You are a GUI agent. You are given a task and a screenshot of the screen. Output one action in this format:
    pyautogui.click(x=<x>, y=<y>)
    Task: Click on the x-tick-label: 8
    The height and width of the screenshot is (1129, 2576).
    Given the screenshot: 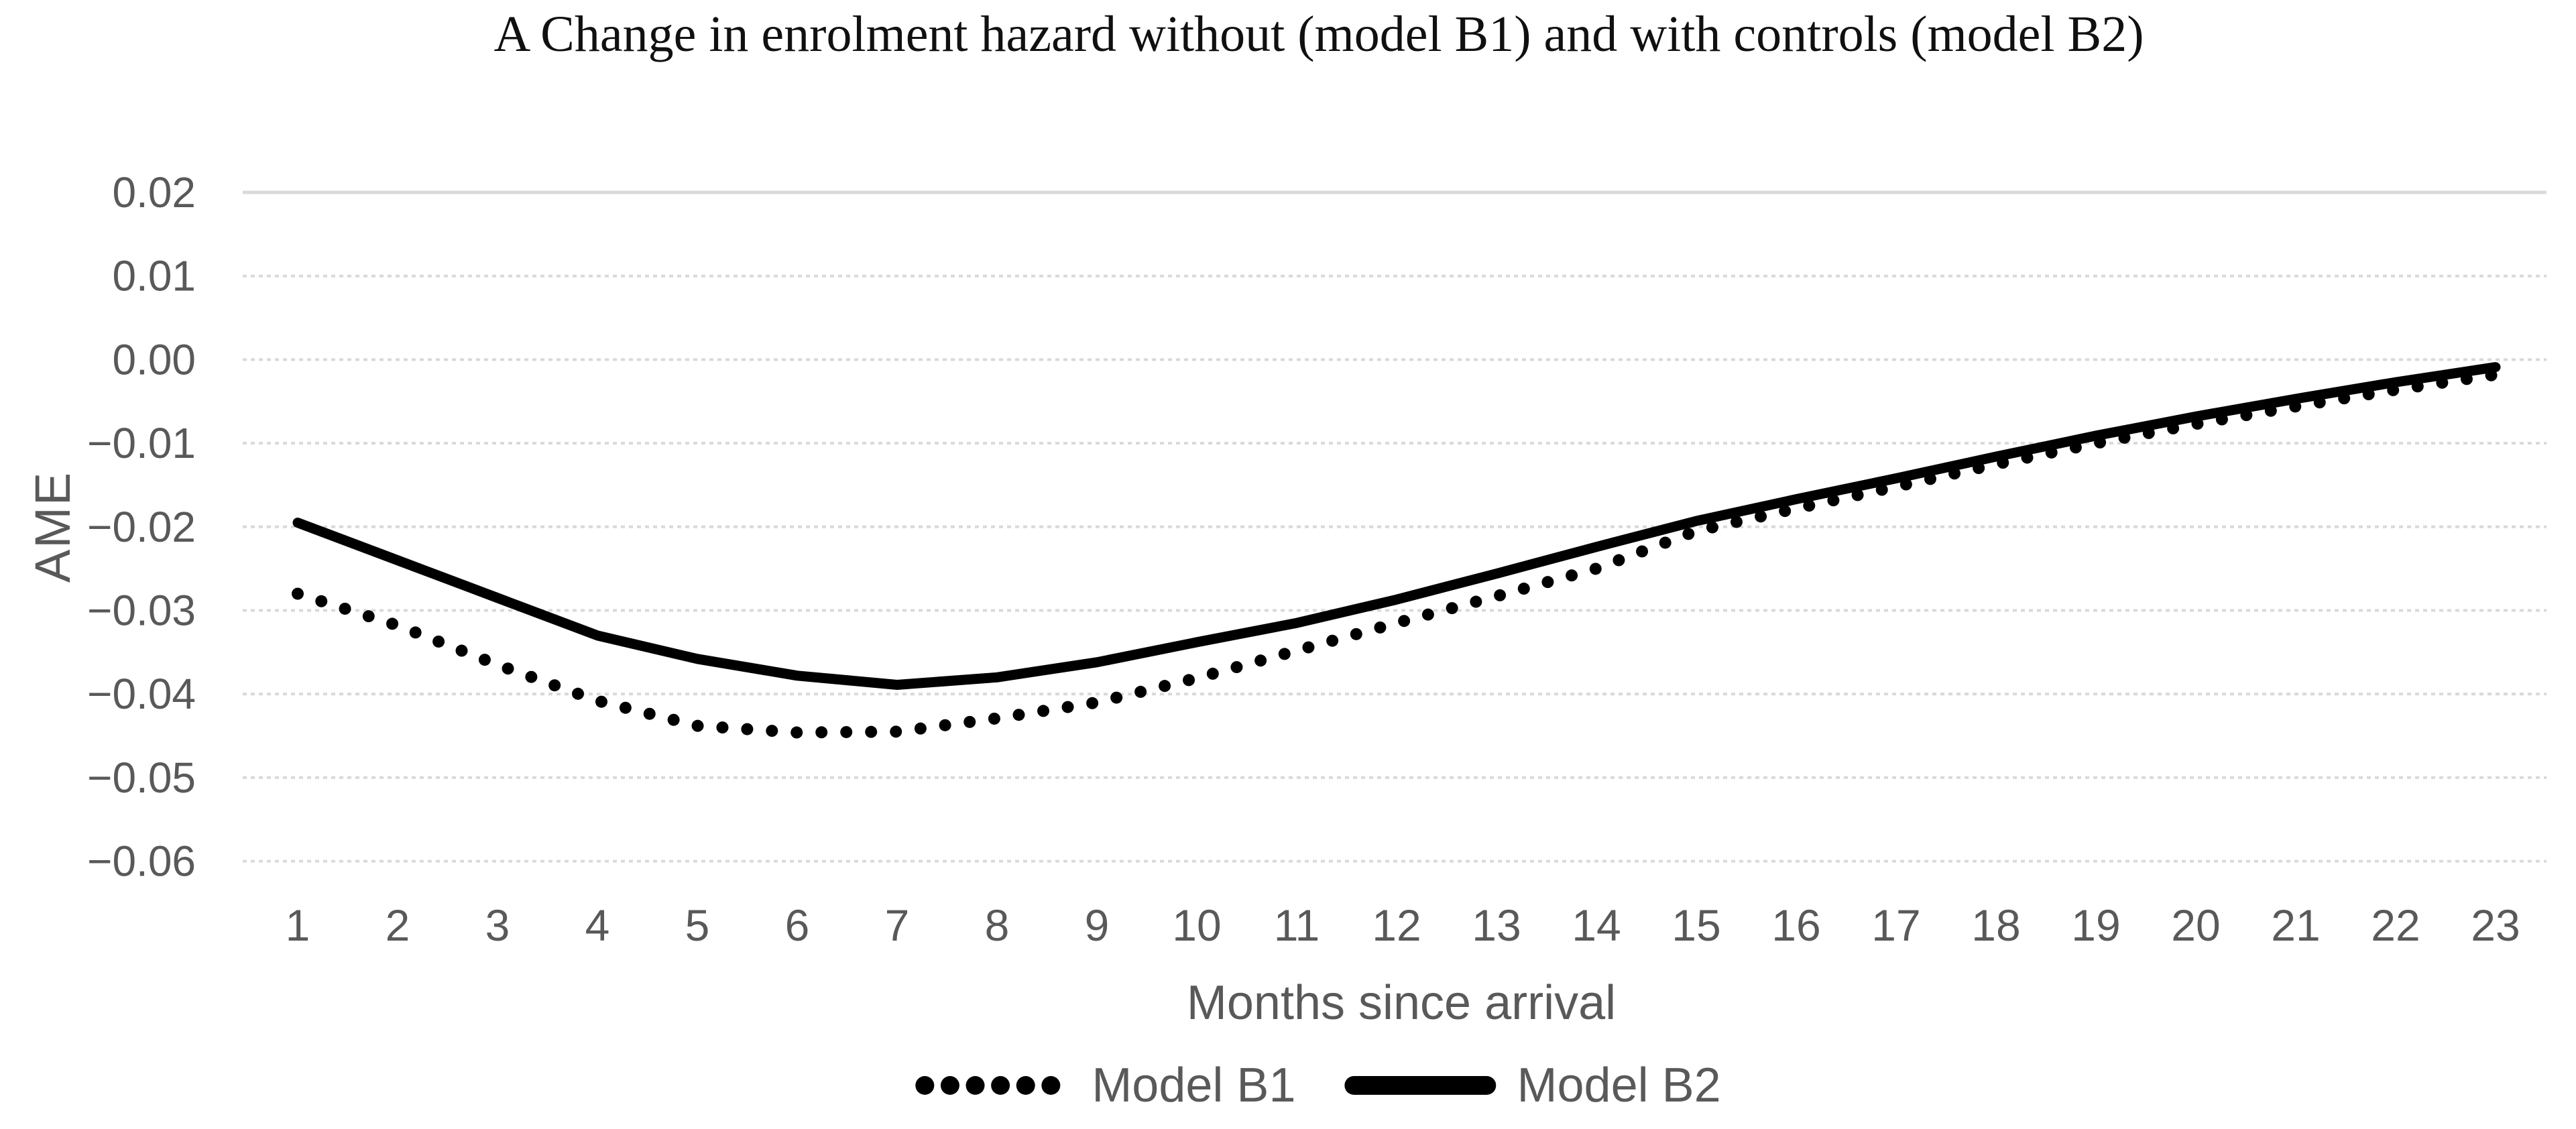 What is the action you would take?
    pyautogui.click(x=997, y=925)
    